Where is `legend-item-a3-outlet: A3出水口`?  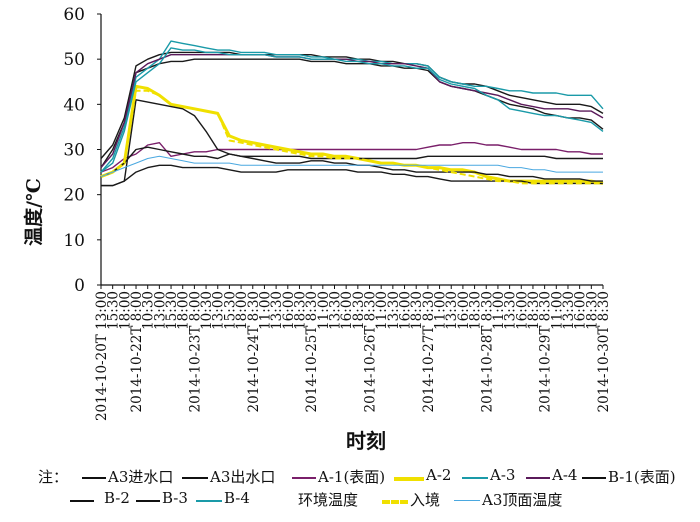 legend-item-a3-outlet: A3出水口 is located at coordinates (243, 477).